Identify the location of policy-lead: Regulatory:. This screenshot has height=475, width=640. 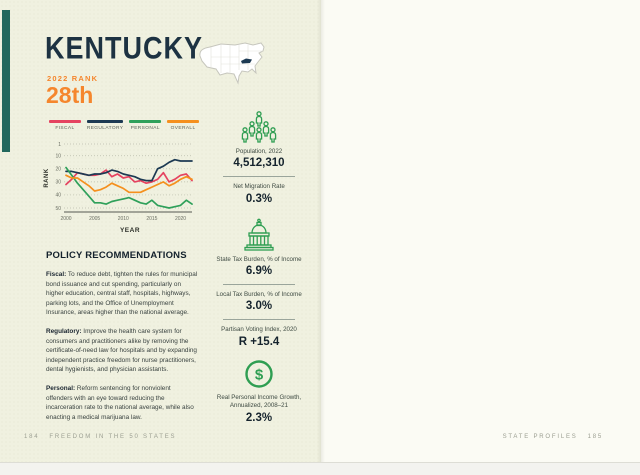
(64, 332).